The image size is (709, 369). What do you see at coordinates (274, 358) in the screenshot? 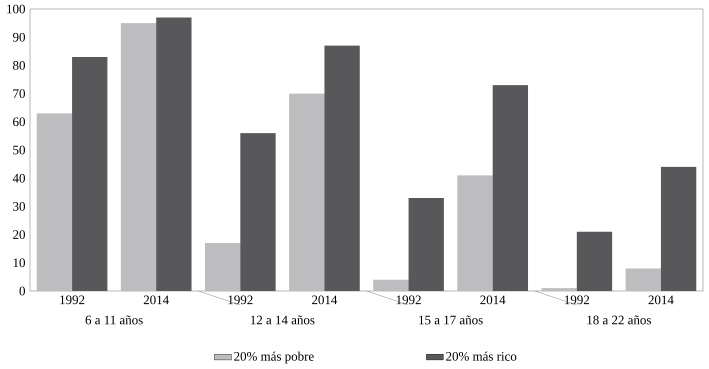
I see `legend-label: 20% más pobre` at bounding box center [274, 358].